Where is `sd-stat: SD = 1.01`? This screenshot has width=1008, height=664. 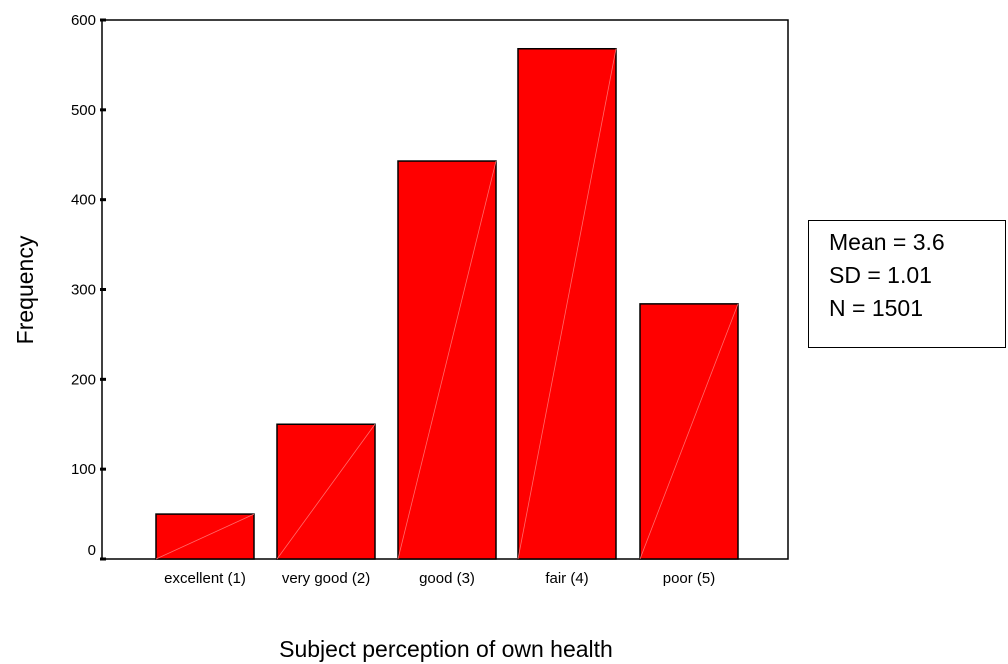
sd-stat: SD = 1.01 is located at coordinates (880, 275).